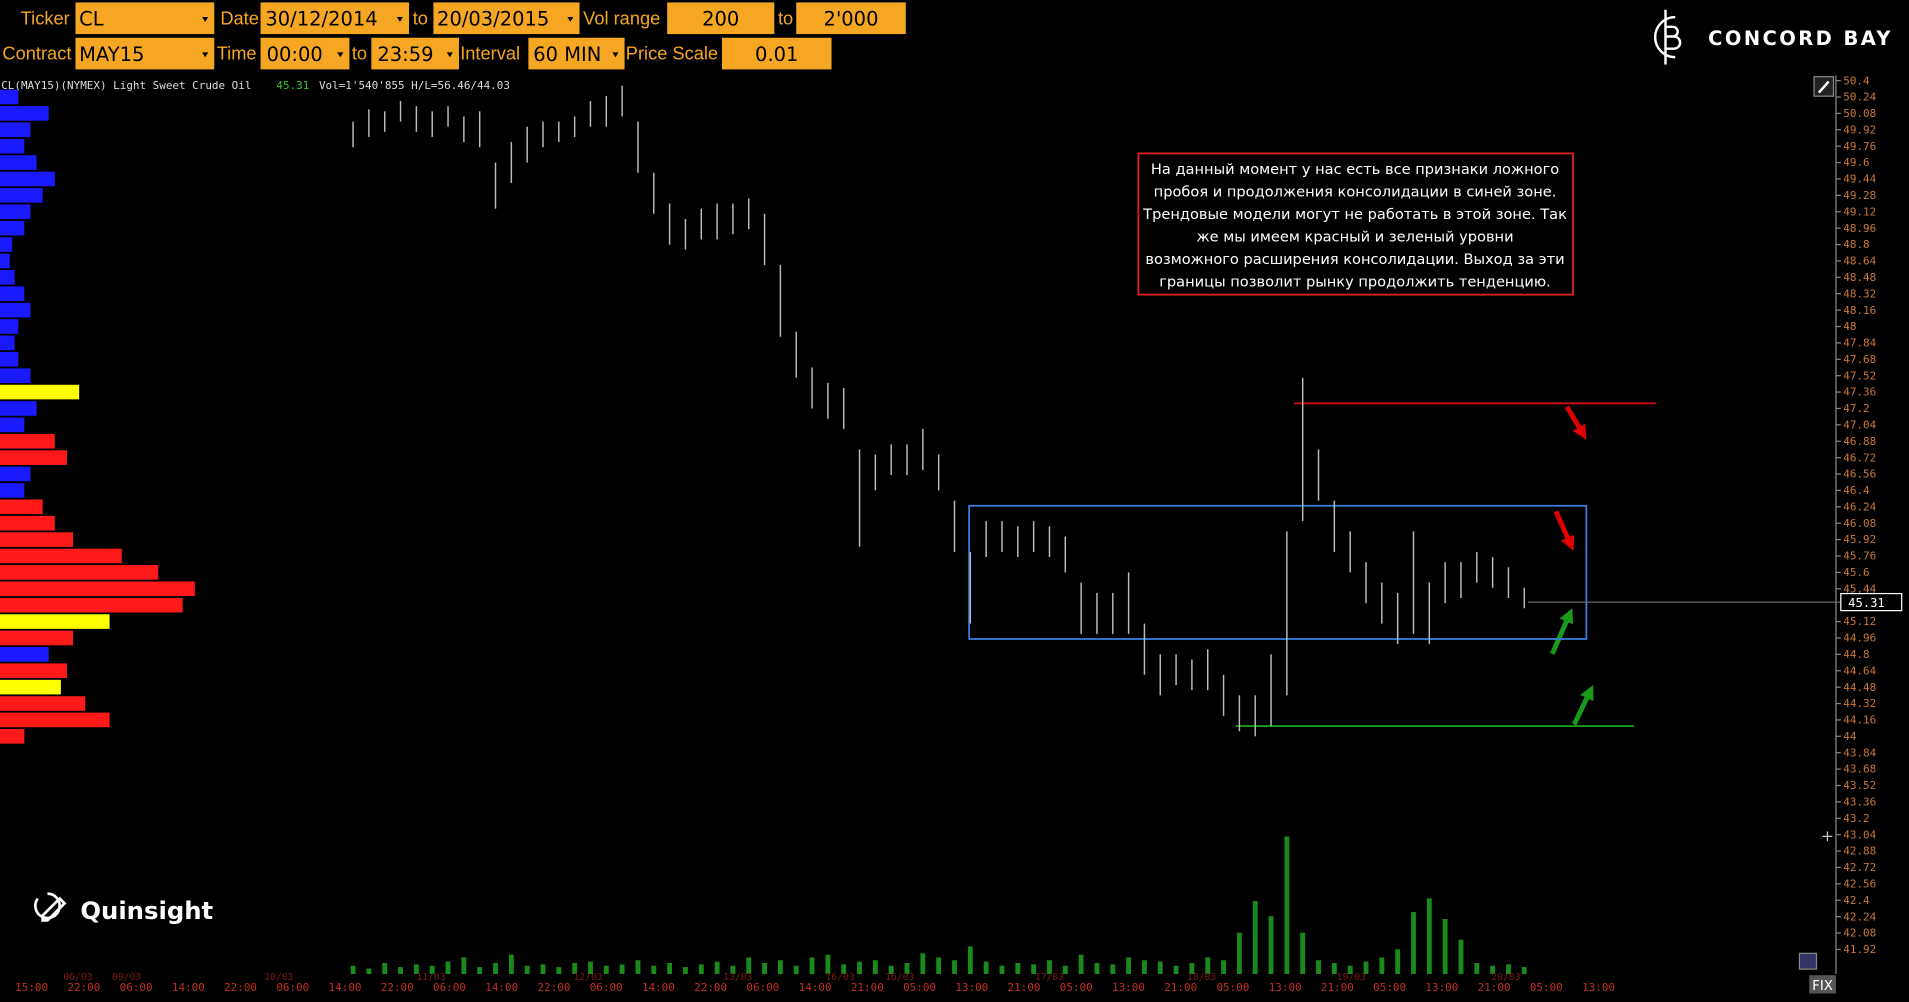 This screenshot has width=1909, height=1002. What do you see at coordinates (1856, 408) in the screenshot?
I see `y-tick-label: 47.2` at bounding box center [1856, 408].